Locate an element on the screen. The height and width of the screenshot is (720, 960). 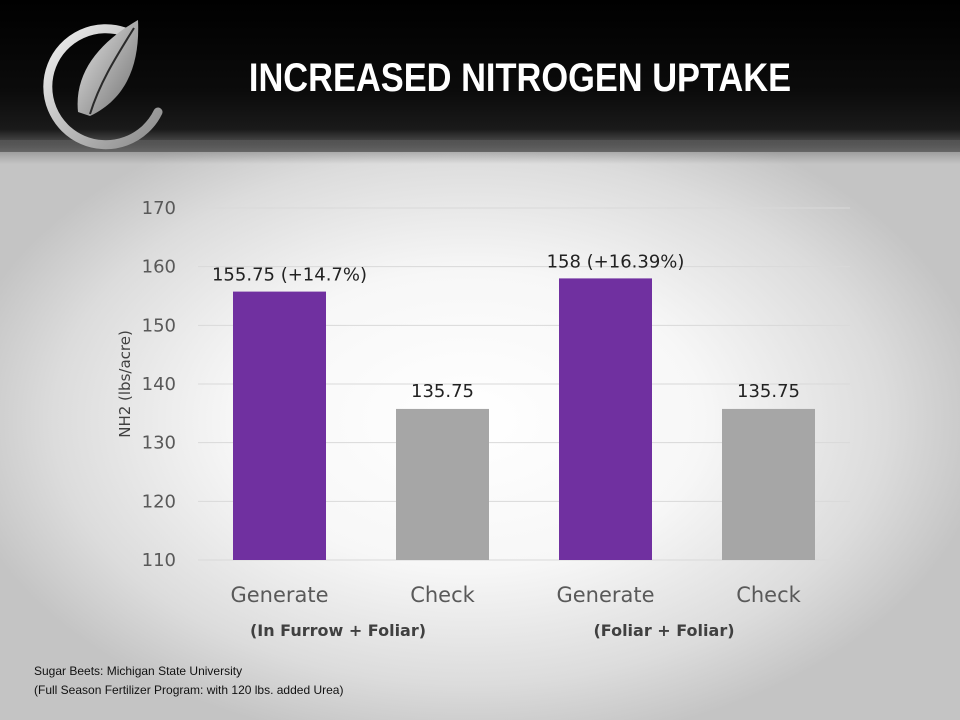
y-tick-label: 110 is located at coordinates (159, 560).